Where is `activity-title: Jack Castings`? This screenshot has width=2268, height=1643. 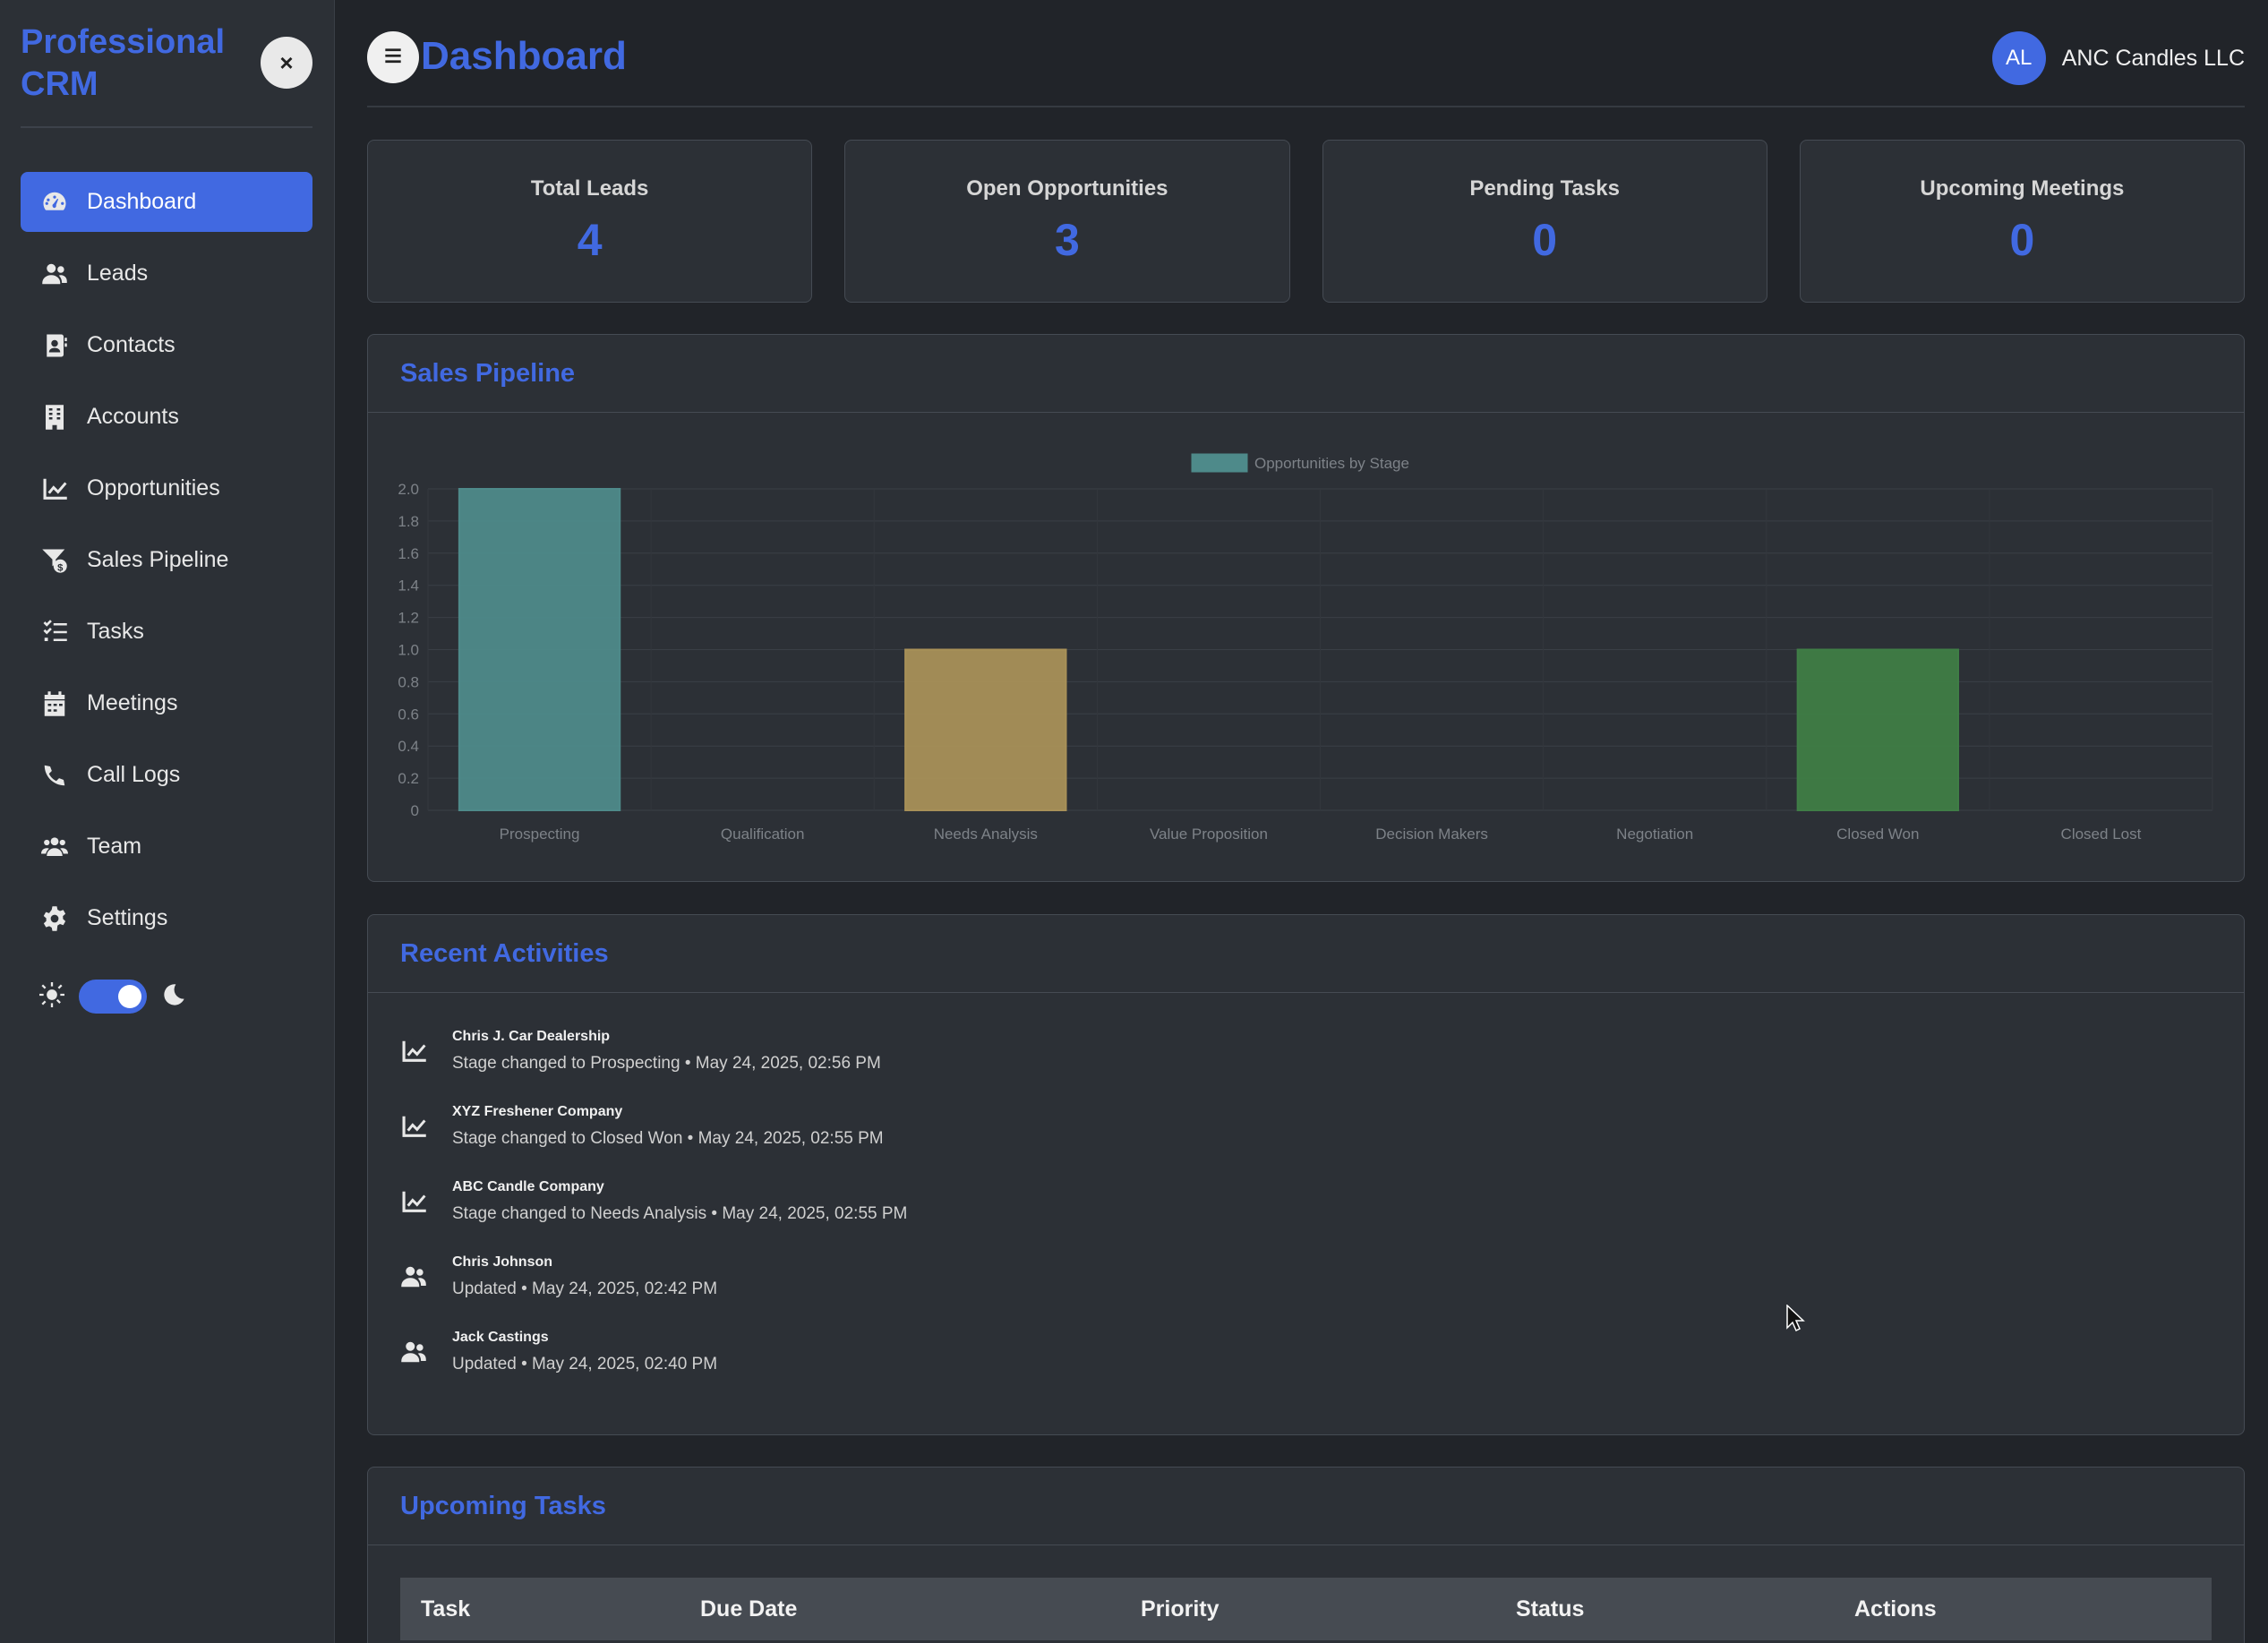
activity-title: Jack Castings is located at coordinates (500, 1337).